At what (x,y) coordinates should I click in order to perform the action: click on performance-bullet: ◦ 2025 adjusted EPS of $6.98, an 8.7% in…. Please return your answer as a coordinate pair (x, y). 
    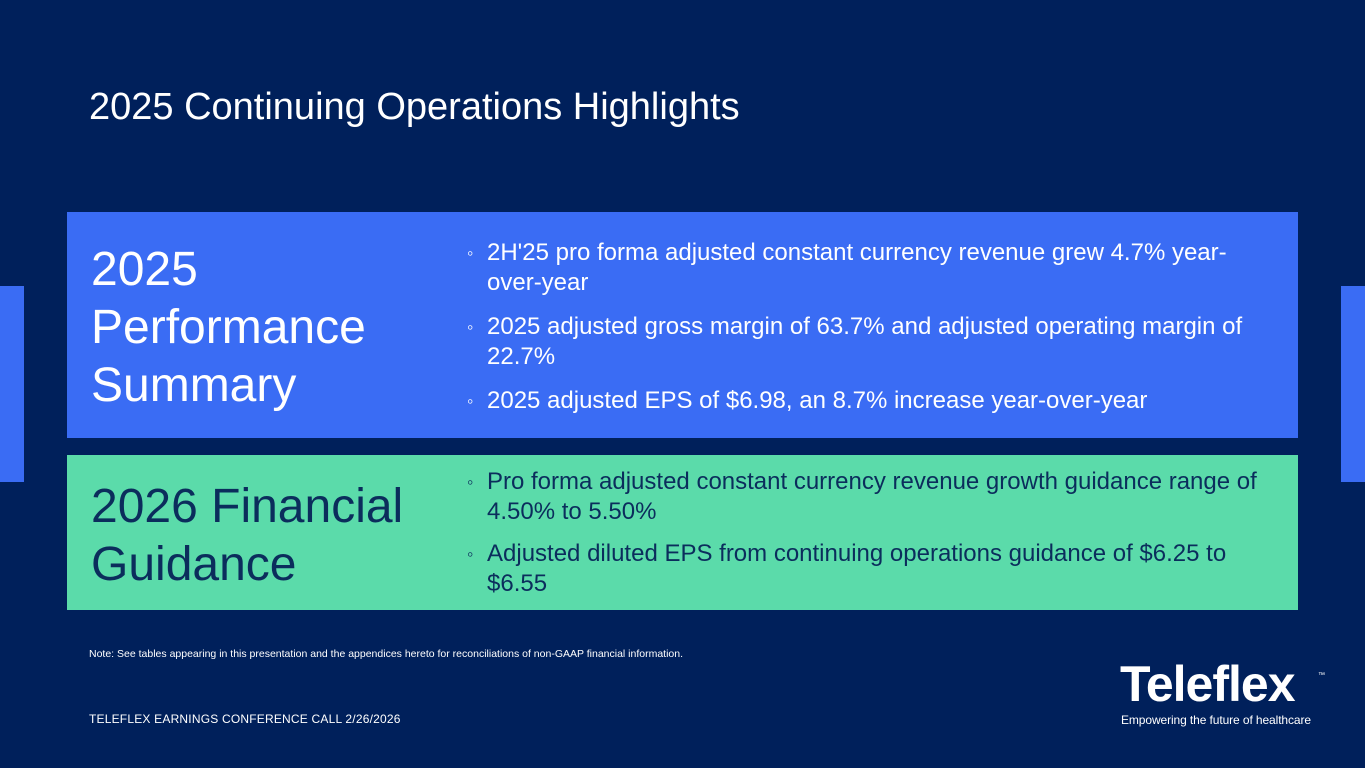
    Looking at the image, I should click on (862, 401).